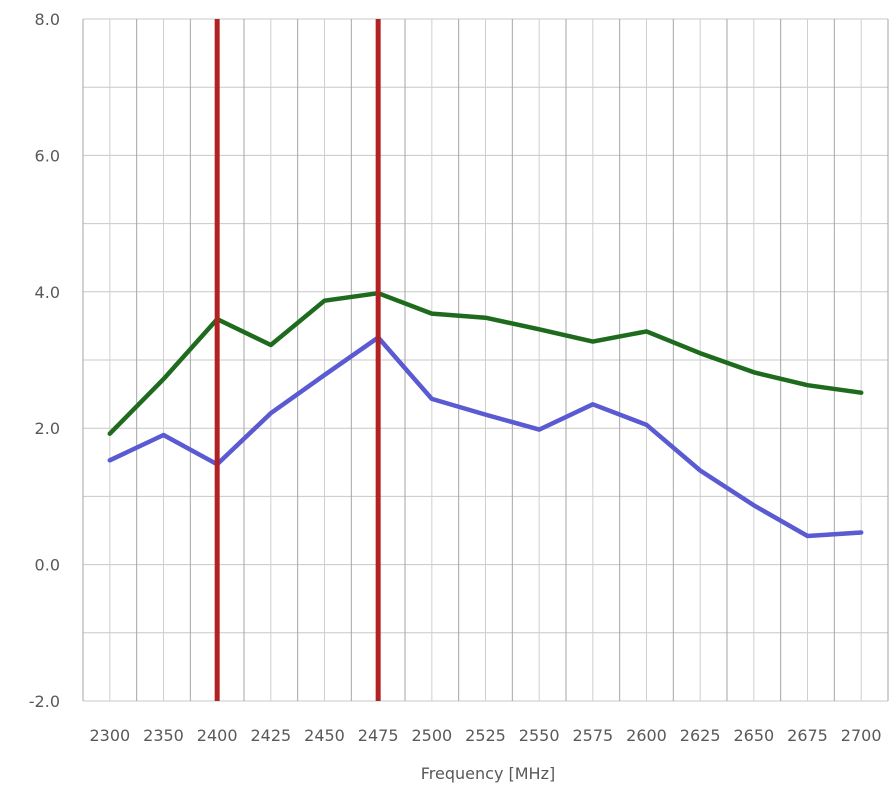 Image resolution: width=894 pixels, height=787 pixels. What do you see at coordinates (47, 155) in the screenshot?
I see `y-tick-label: 6.0` at bounding box center [47, 155].